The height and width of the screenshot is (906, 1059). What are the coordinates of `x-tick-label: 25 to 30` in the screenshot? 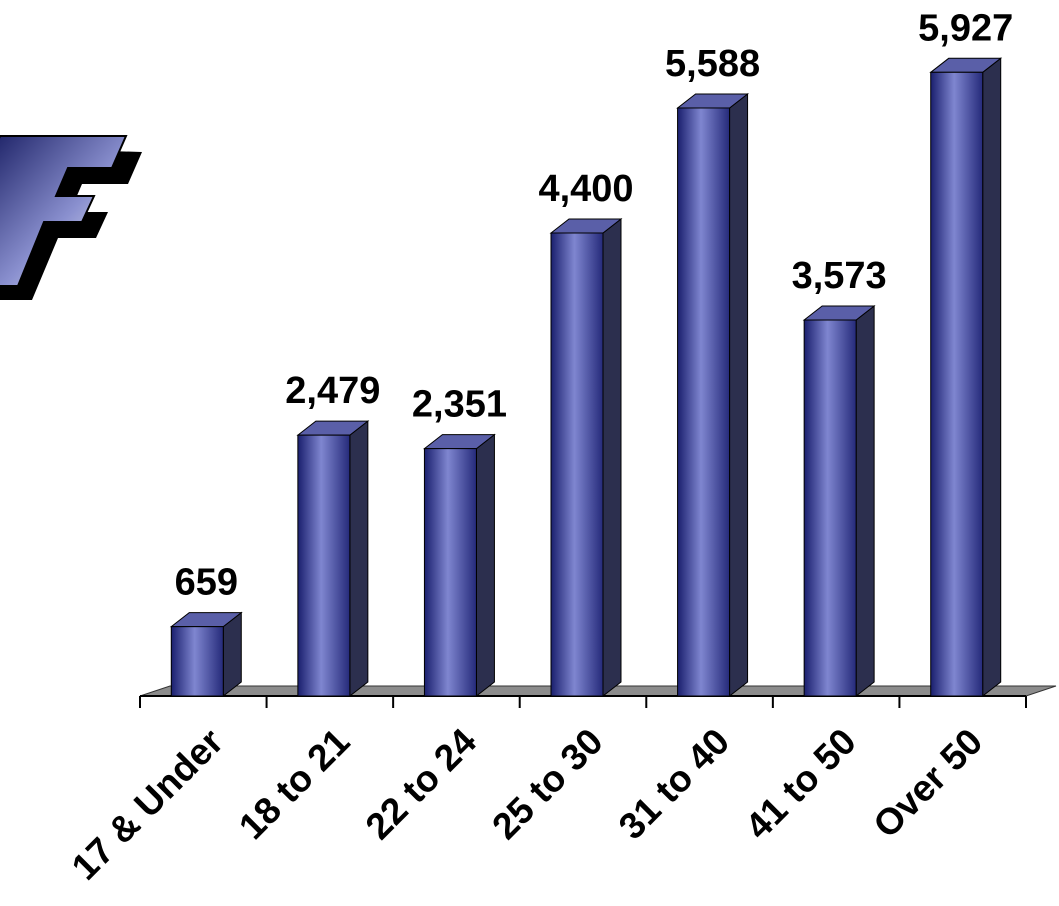 It's located at (547, 784).